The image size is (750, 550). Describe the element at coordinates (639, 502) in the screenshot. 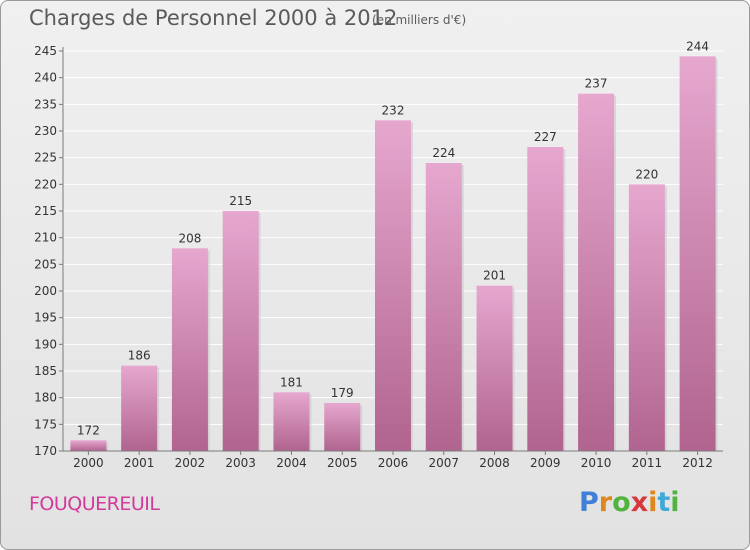

I see `brand-letter: x` at that location.